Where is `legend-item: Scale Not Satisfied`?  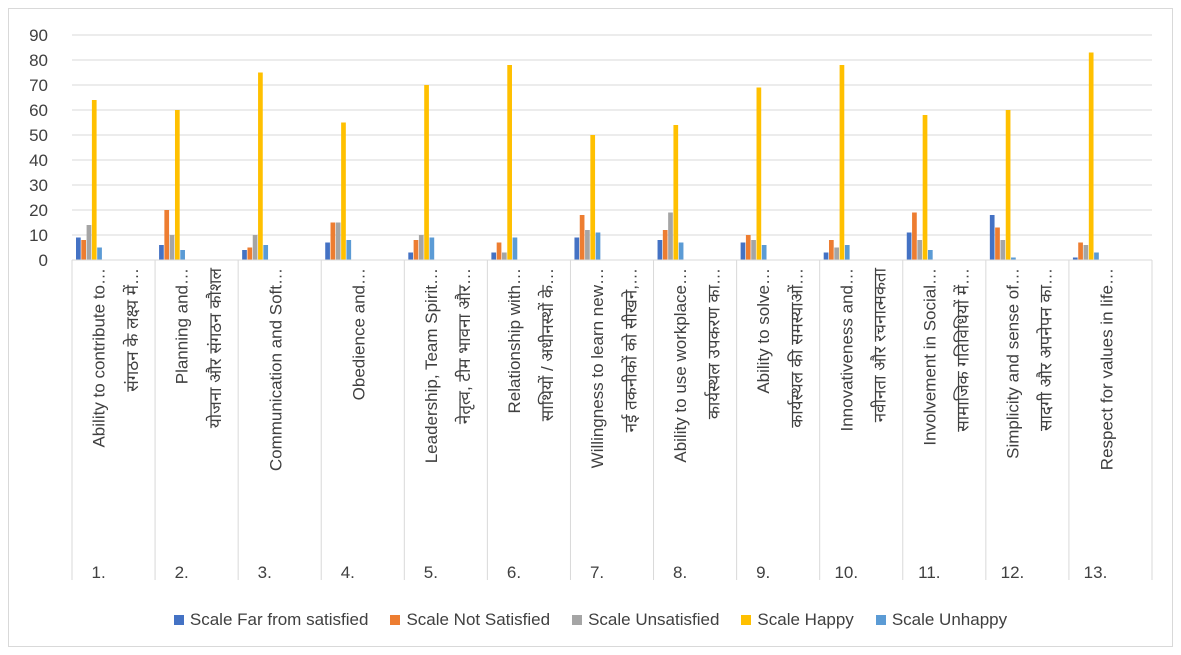
legend-item: Scale Not Satisfied is located at coordinates (470, 620).